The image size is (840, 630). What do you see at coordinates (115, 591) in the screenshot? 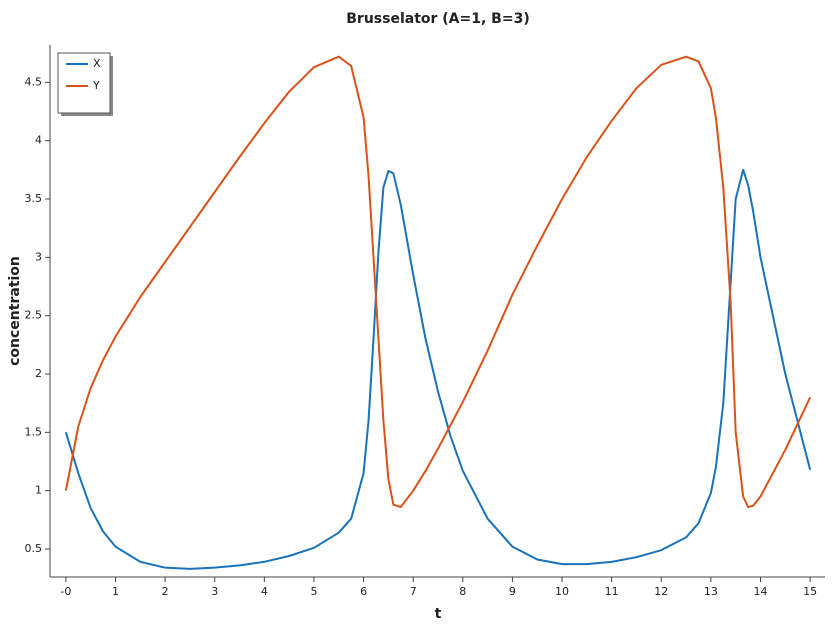
I see `x-tick-label: 1` at bounding box center [115, 591].